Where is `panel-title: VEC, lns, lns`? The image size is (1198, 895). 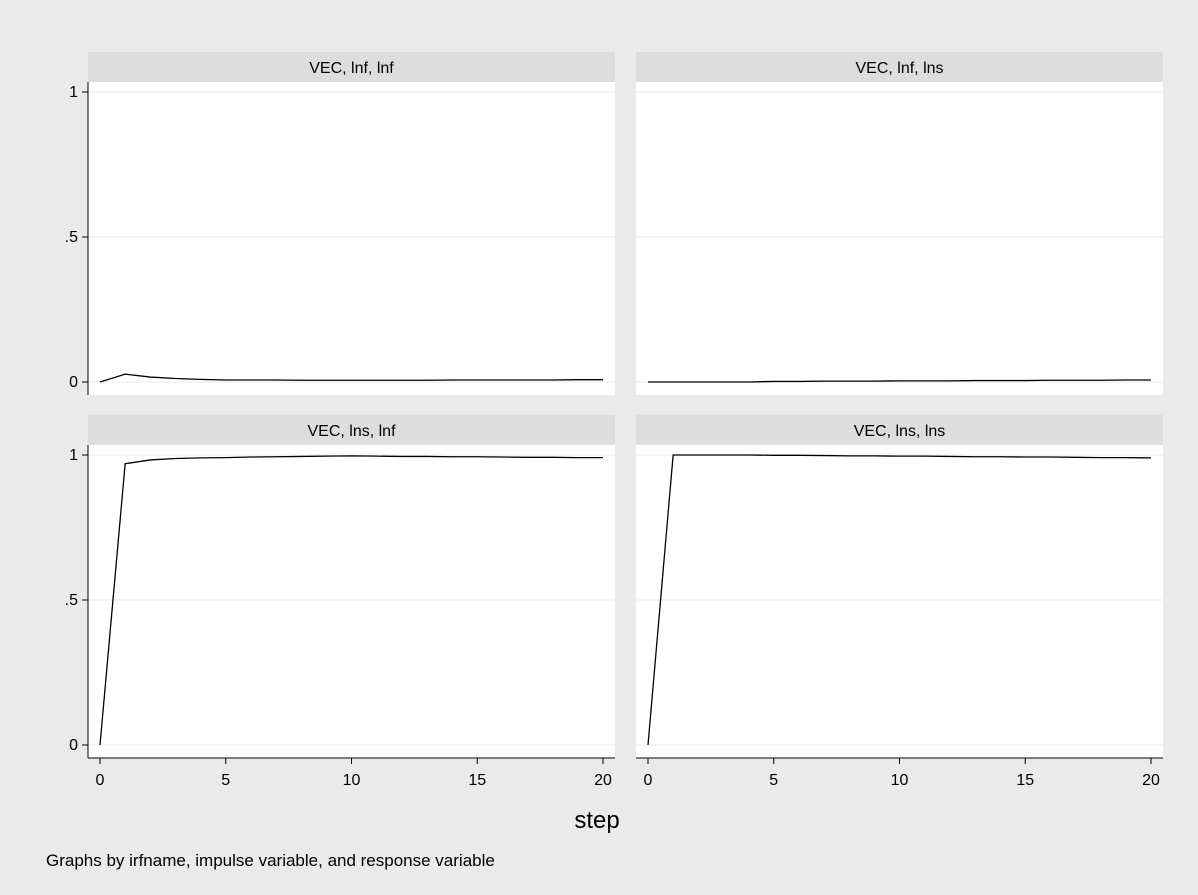
panel-title: VEC, lns, lns is located at coordinates (900, 431).